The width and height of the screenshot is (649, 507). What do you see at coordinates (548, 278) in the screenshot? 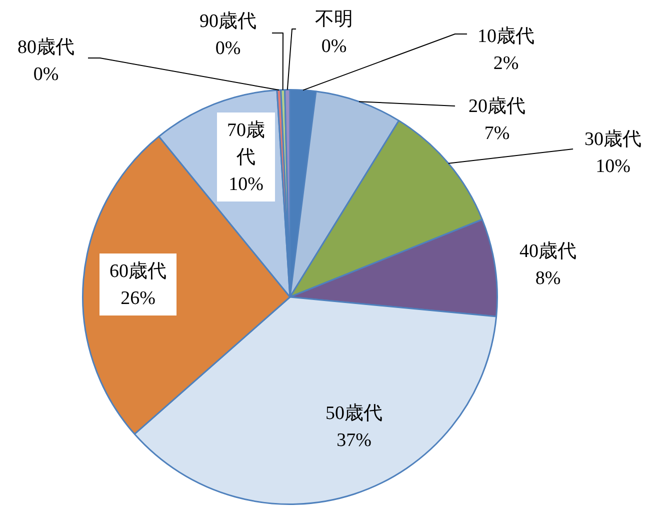
I see `data-label: 8%` at bounding box center [548, 278].